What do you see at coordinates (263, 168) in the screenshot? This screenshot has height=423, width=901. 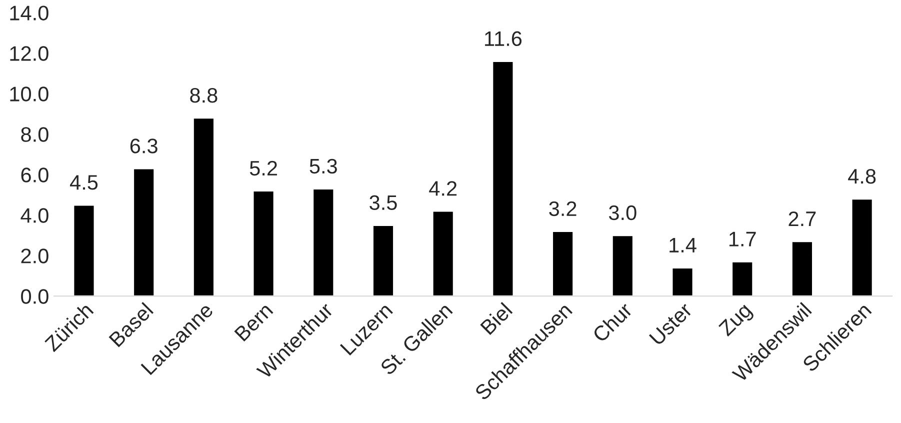 I see `data-label: 5.2` at bounding box center [263, 168].